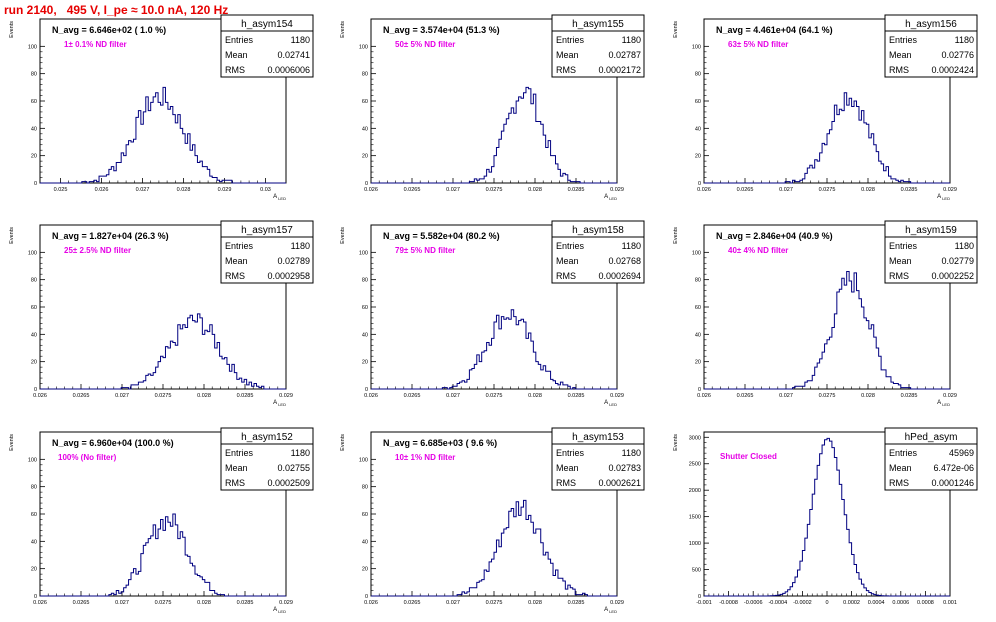  I want to click on navg-label: N_avg = 5.582e+04 (80.2 %), so click(441, 236).